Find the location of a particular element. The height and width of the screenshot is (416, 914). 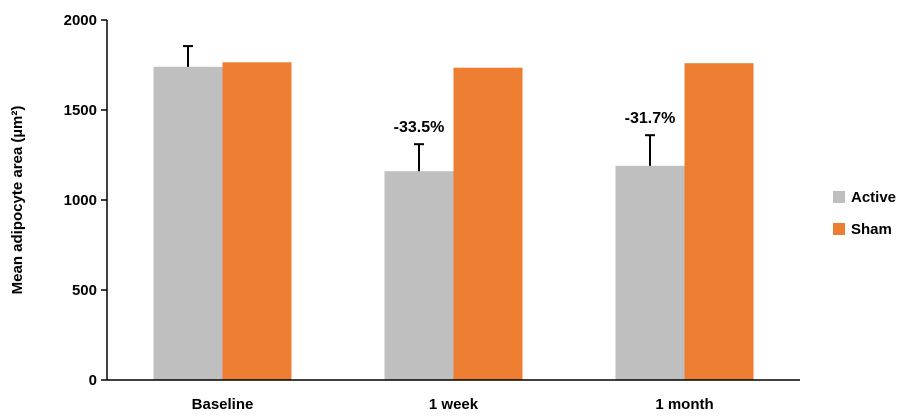

y-axis-title: Mean adipocyte area (µm²) is located at coordinates (17, 200).